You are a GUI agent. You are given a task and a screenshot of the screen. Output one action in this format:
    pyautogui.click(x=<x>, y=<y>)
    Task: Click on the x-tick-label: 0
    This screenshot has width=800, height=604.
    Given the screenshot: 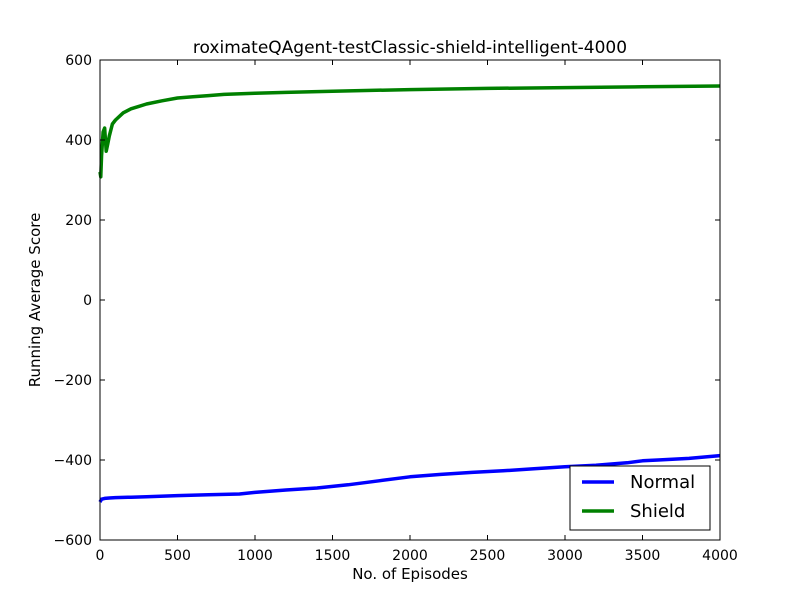 What is the action you would take?
    pyautogui.click(x=100, y=556)
    